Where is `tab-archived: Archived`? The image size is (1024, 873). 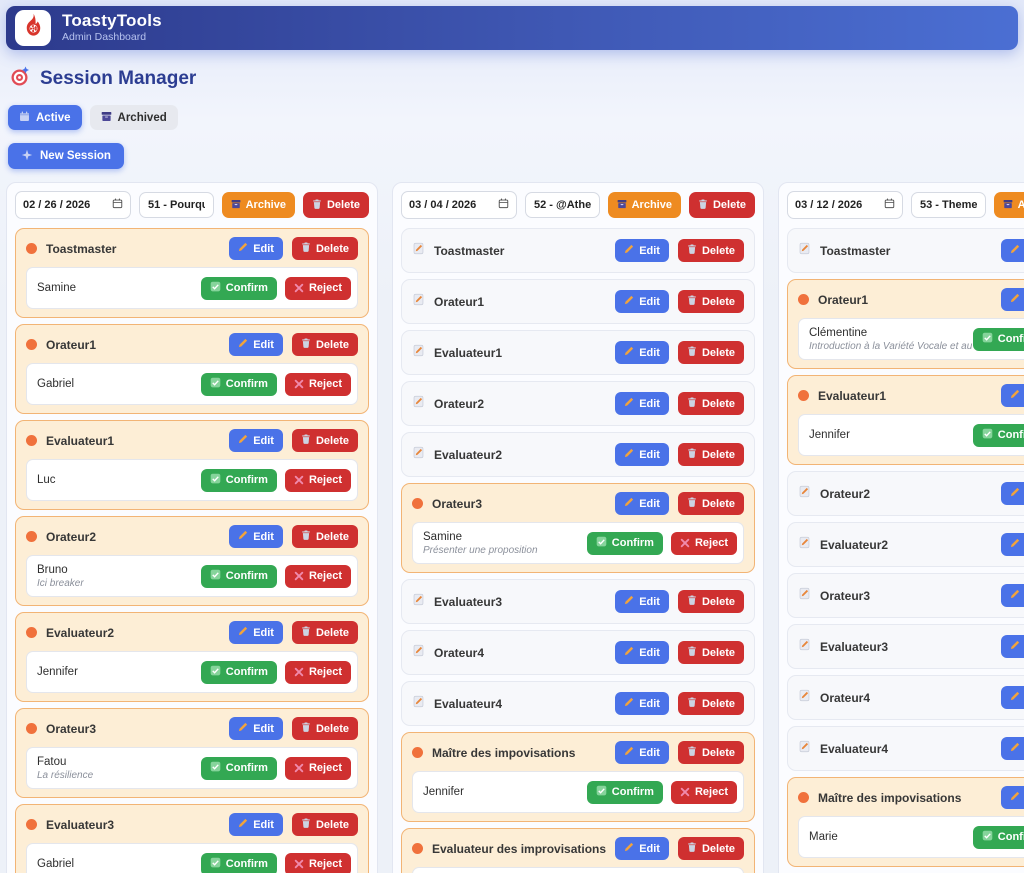 tab-archived: Archived is located at coordinates (133, 117).